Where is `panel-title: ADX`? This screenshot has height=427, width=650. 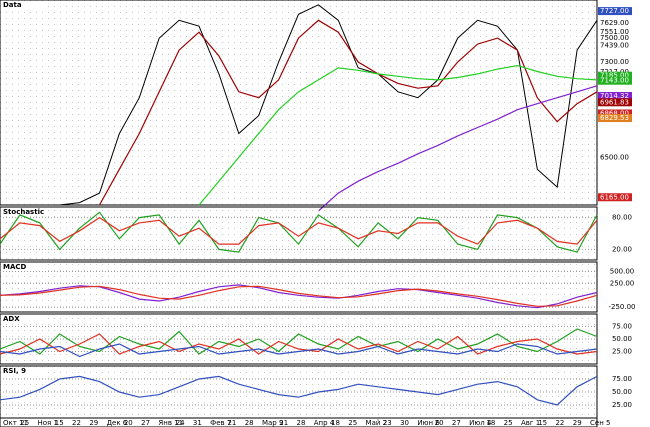
panel-title: ADX is located at coordinates (11, 319).